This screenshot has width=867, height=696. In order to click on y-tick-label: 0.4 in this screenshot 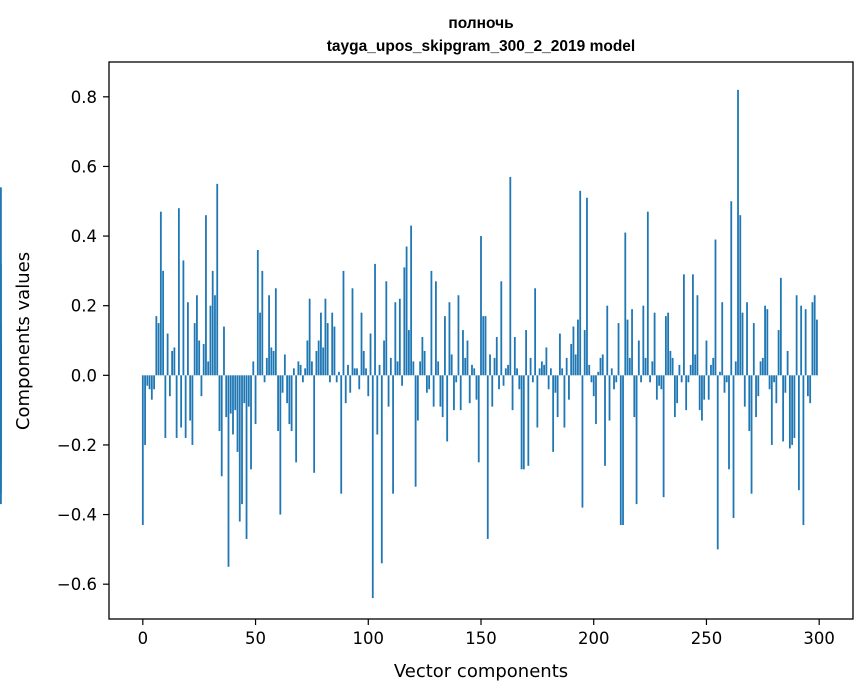, I will do `click(84, 236)`.